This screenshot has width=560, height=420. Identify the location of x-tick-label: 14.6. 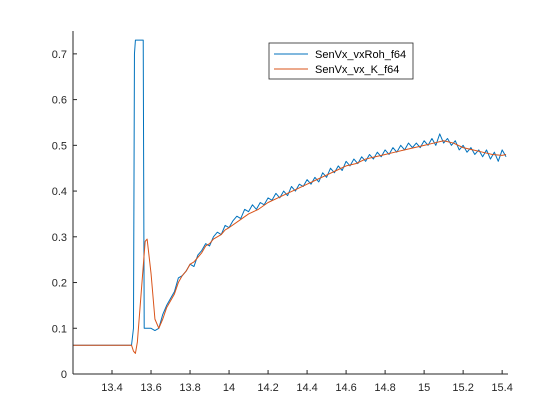
(345, 388).